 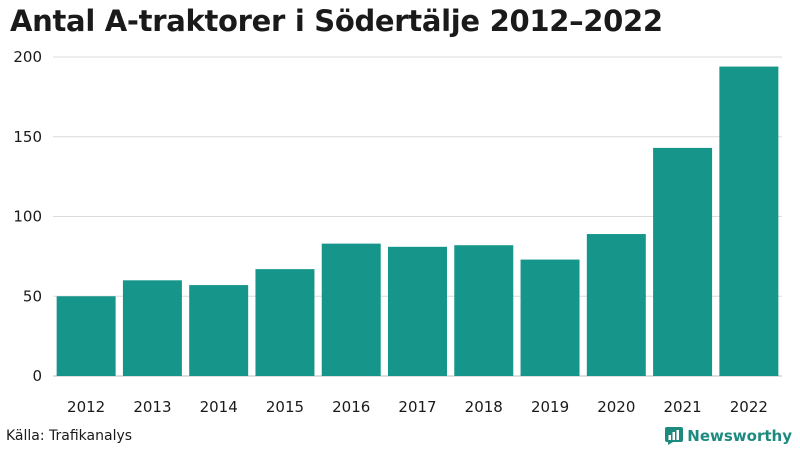 I want to click on source-note: Källa: Trafikanalys, so click(x=69, y=436).